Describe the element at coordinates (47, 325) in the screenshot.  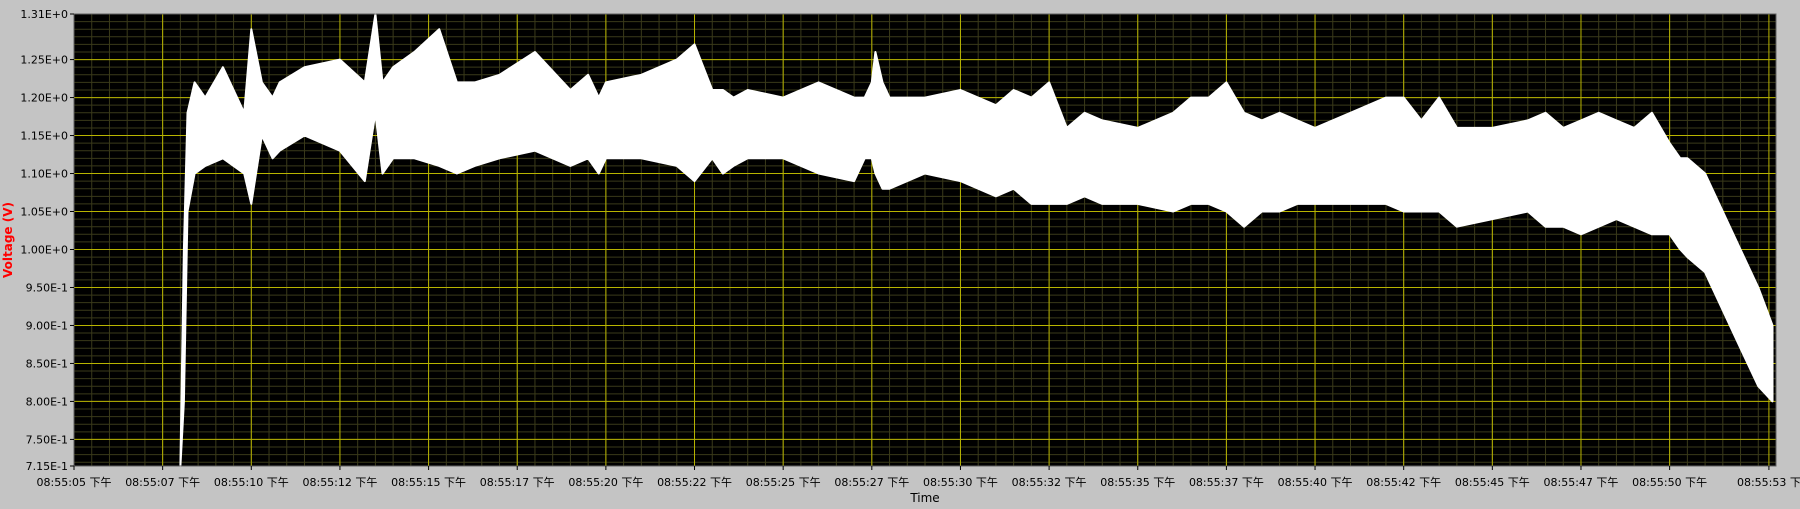
I see `y-tick-label: 9.00E-1` at that location.